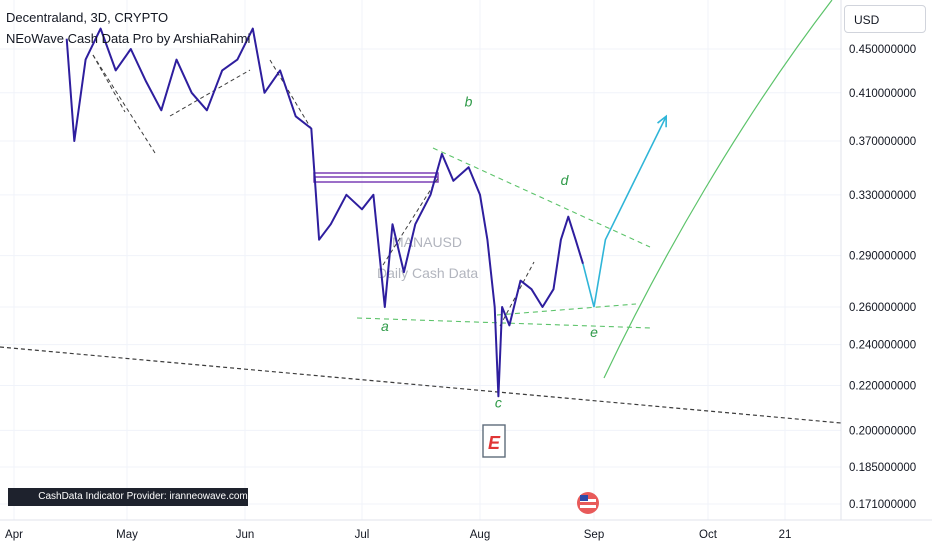 The height and width of the screenshot is (550, 932). Describe the element at coordinates (427, 242) in the screenshot. I see `watermark-symbol: MANAUSD` at that location.